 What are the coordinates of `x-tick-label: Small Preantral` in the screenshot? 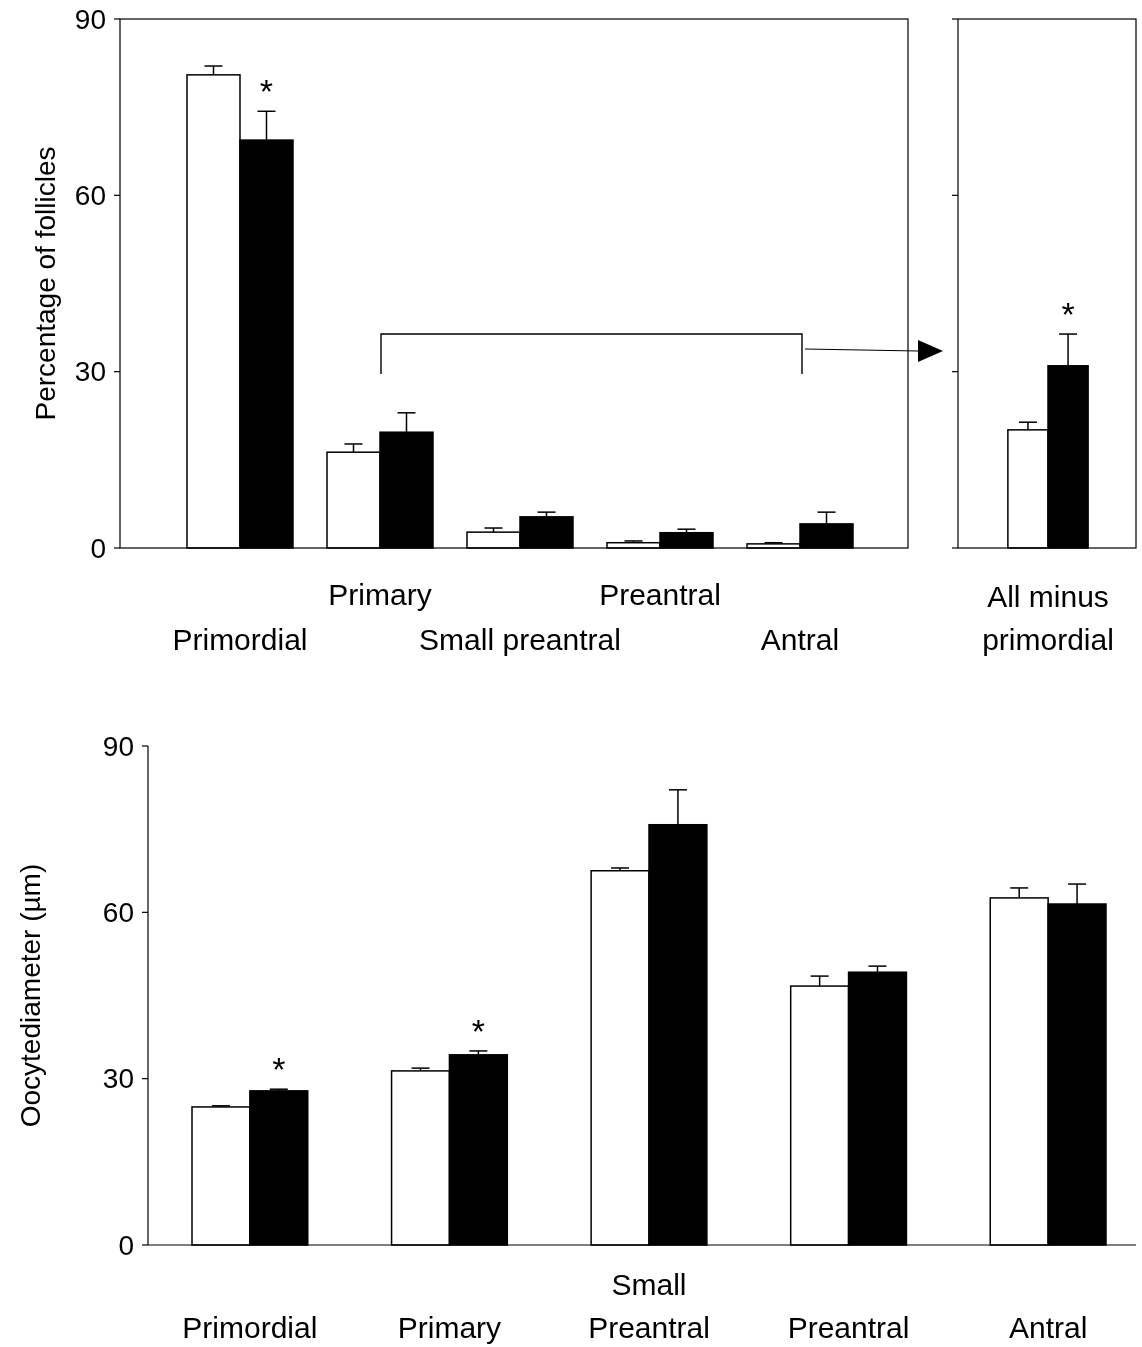 It's located at (649, 1306).